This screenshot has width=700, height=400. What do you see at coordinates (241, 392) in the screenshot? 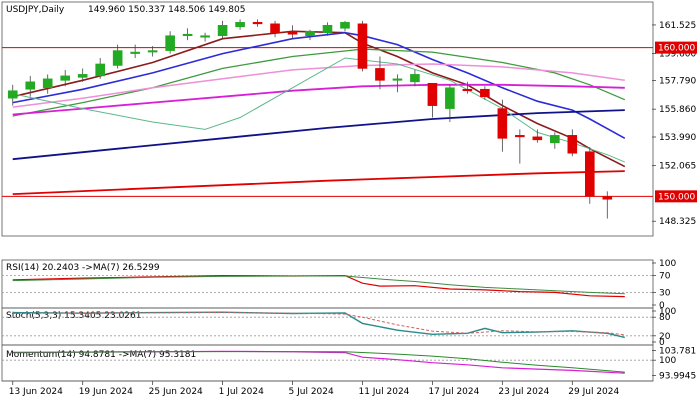
I see `time-tick-label: 1 Jul 2024` at bounding box center [241, 392].